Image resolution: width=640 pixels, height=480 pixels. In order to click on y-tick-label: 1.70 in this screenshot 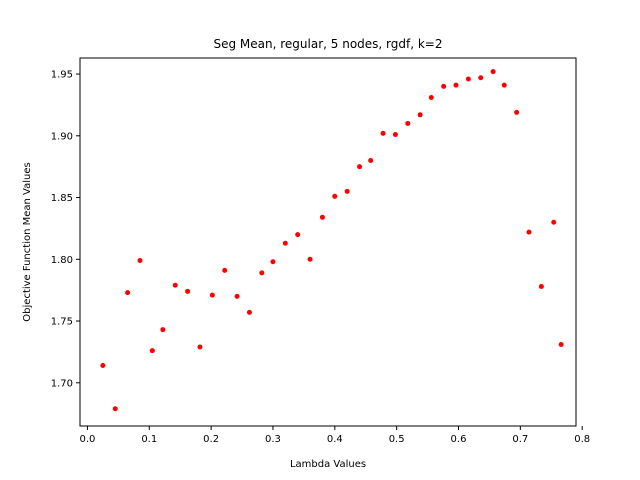, I will do `click(62, 383)`.